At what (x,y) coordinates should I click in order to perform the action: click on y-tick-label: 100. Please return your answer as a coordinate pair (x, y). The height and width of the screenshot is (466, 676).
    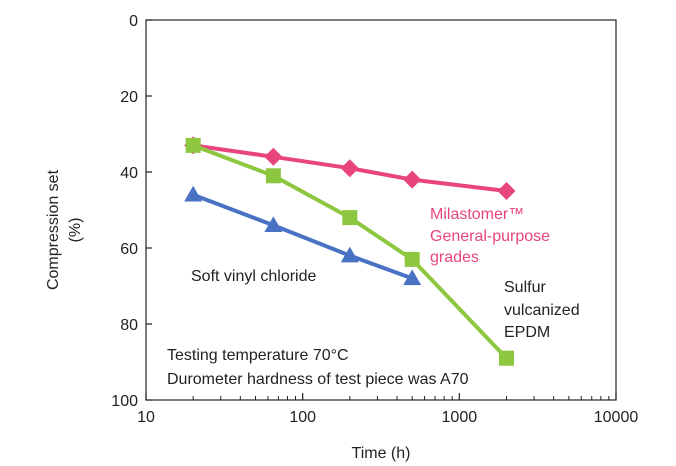
    Looking at the image, I should click on (124, 401).